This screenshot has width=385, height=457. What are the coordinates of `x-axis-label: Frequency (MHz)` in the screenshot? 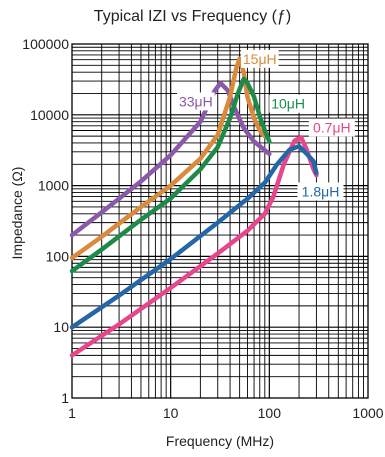 It's located at (220, 441).